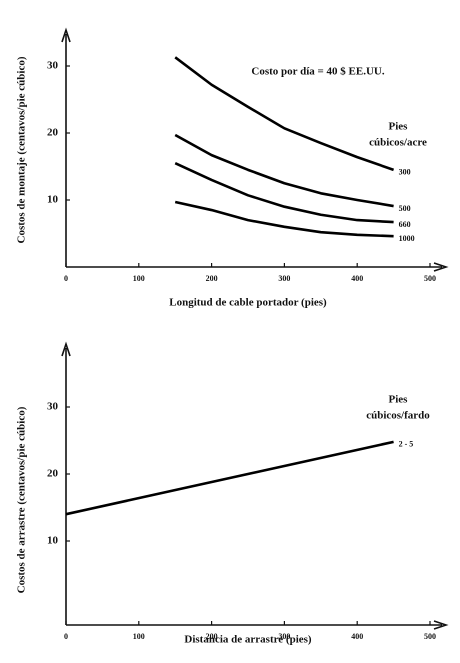  What do you see at coordinates (22, 499) in the screenshot?
I see `y-axis-label: Costos de arrastre (centavos/pie cúbico)` at bounding box center [22, 499].